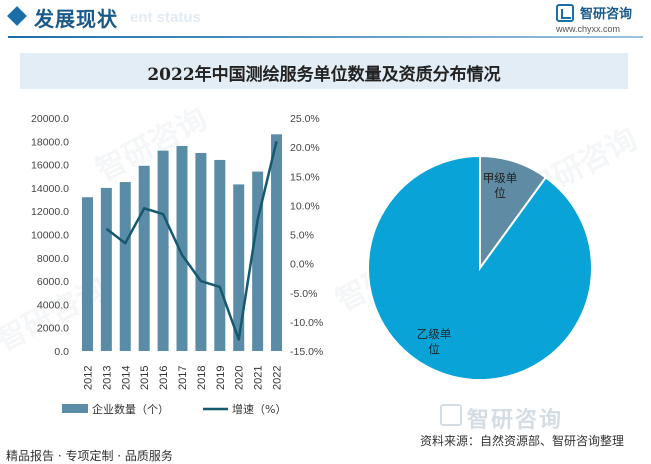 Image resolution: width=651 pixels, height=464 pixels. I want to click on brand-logo-icon, so click(565, 13).